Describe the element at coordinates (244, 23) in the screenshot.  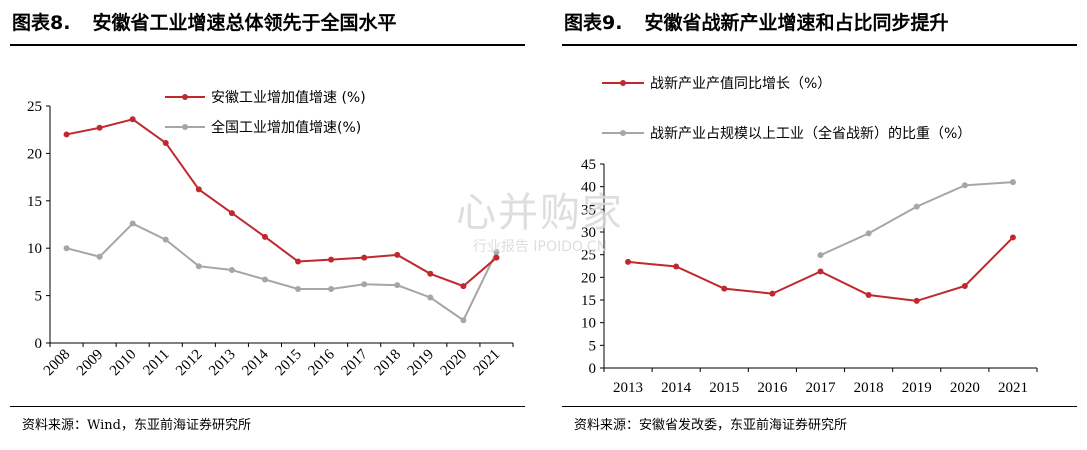
I see `figure-8-title-text: 安徽省工业增速总体领先于全国水平` at that location.